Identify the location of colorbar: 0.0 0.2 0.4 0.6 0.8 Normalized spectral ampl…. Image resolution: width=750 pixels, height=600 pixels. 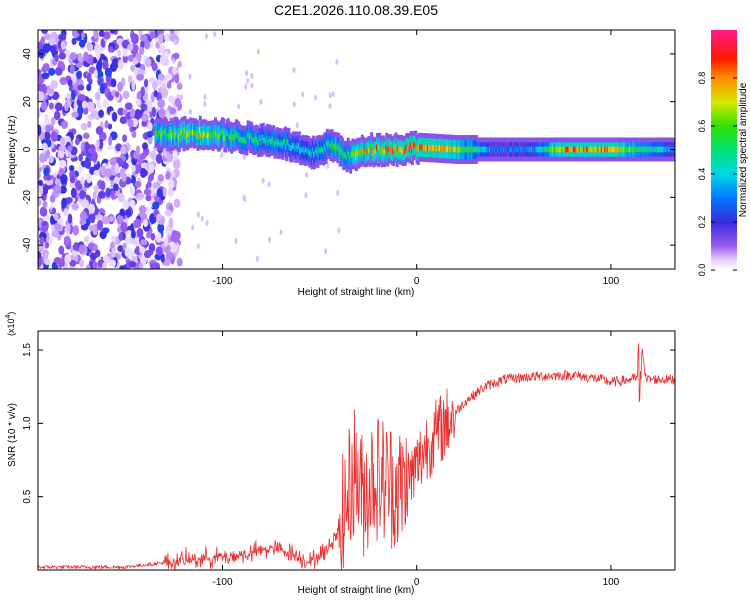
(723, 153).